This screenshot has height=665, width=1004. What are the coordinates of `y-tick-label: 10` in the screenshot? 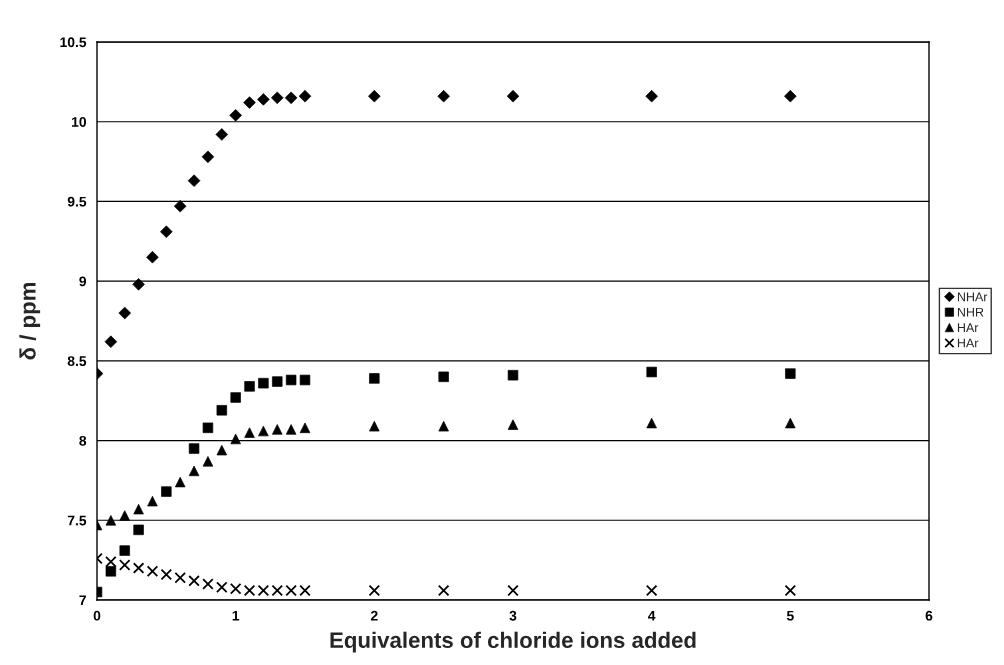 It's located at (79, 122).